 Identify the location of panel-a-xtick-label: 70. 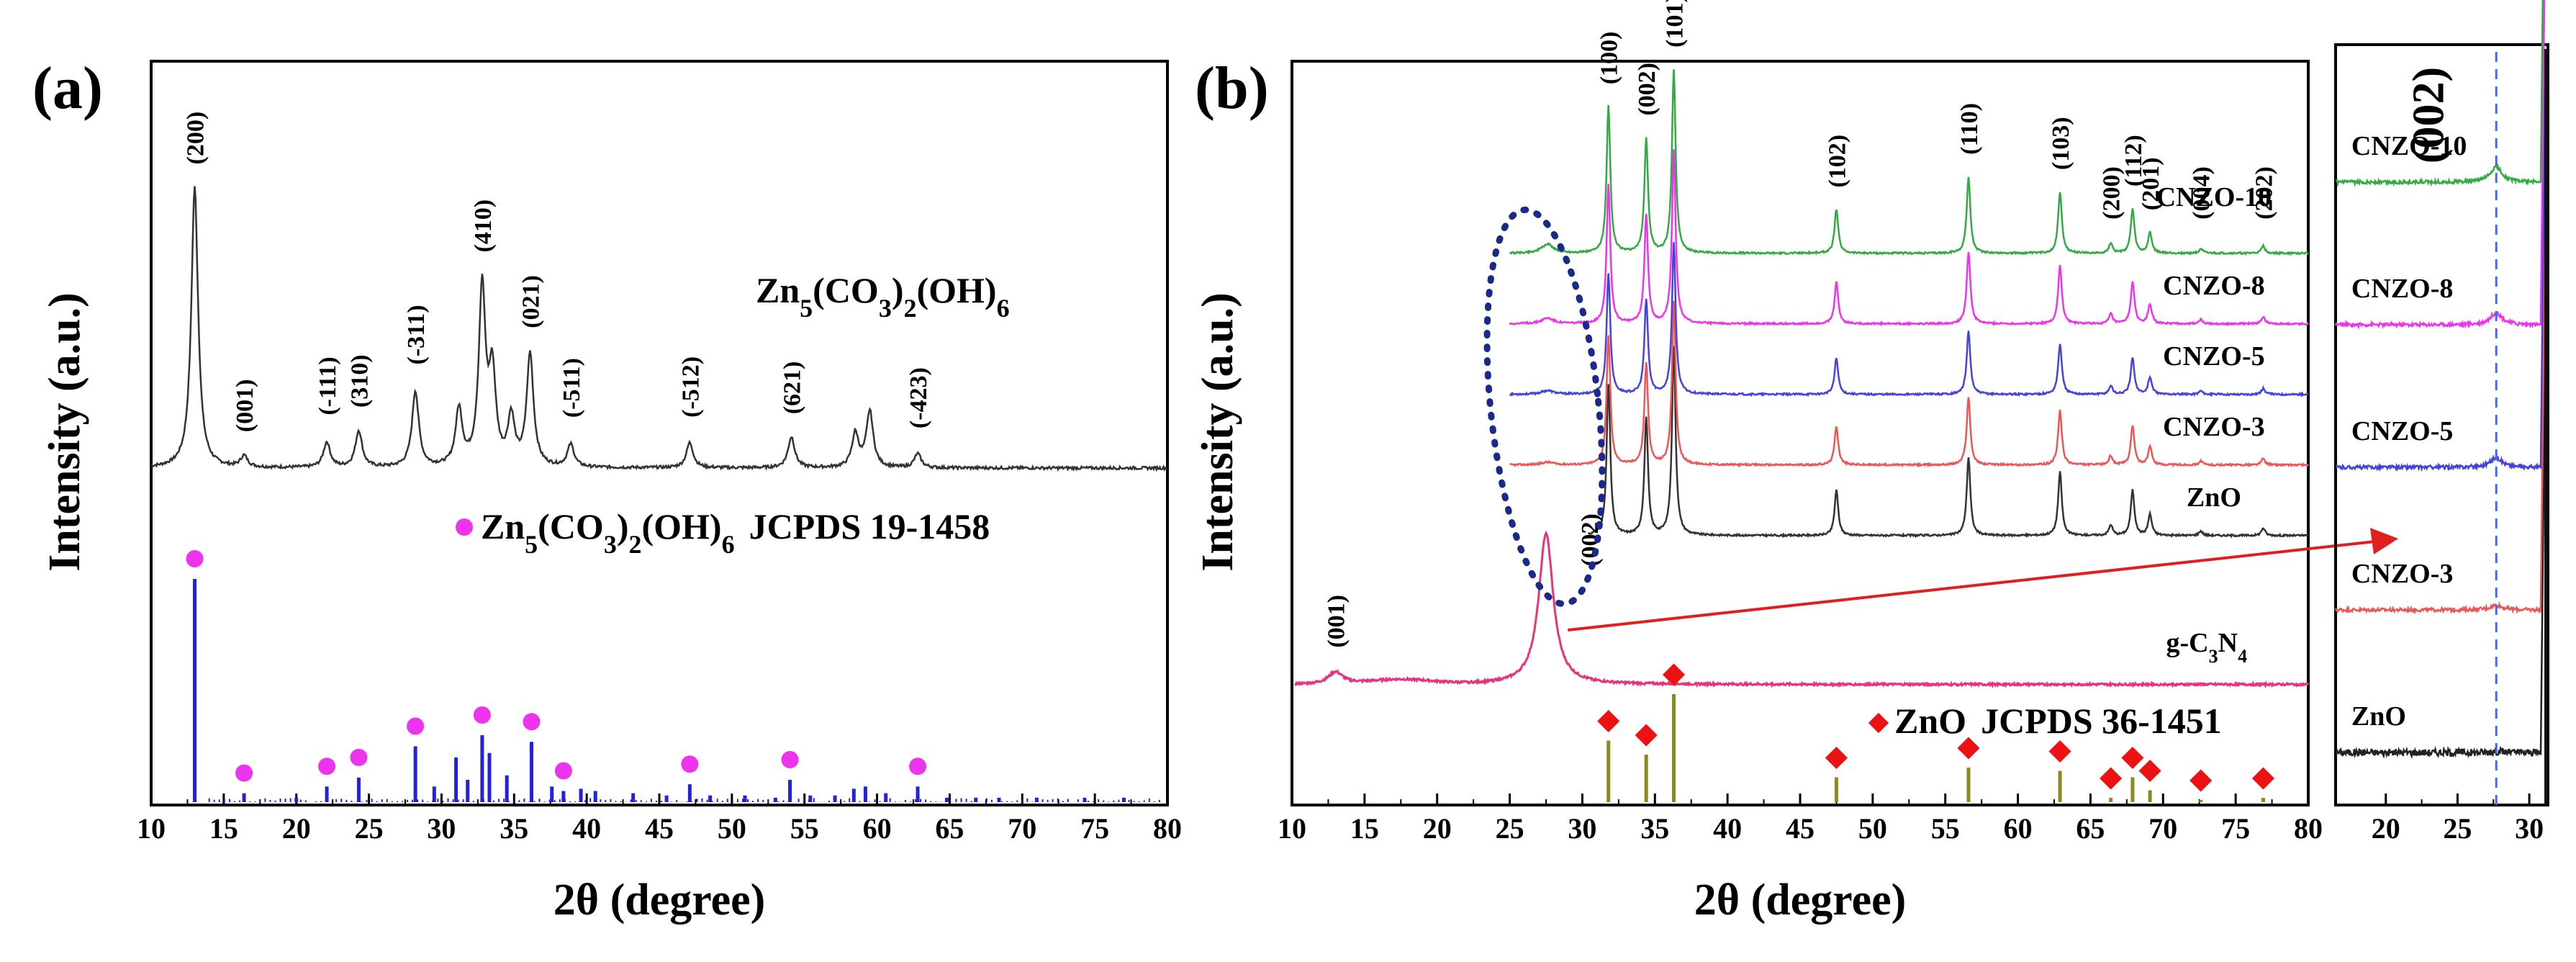
(1022, 829).